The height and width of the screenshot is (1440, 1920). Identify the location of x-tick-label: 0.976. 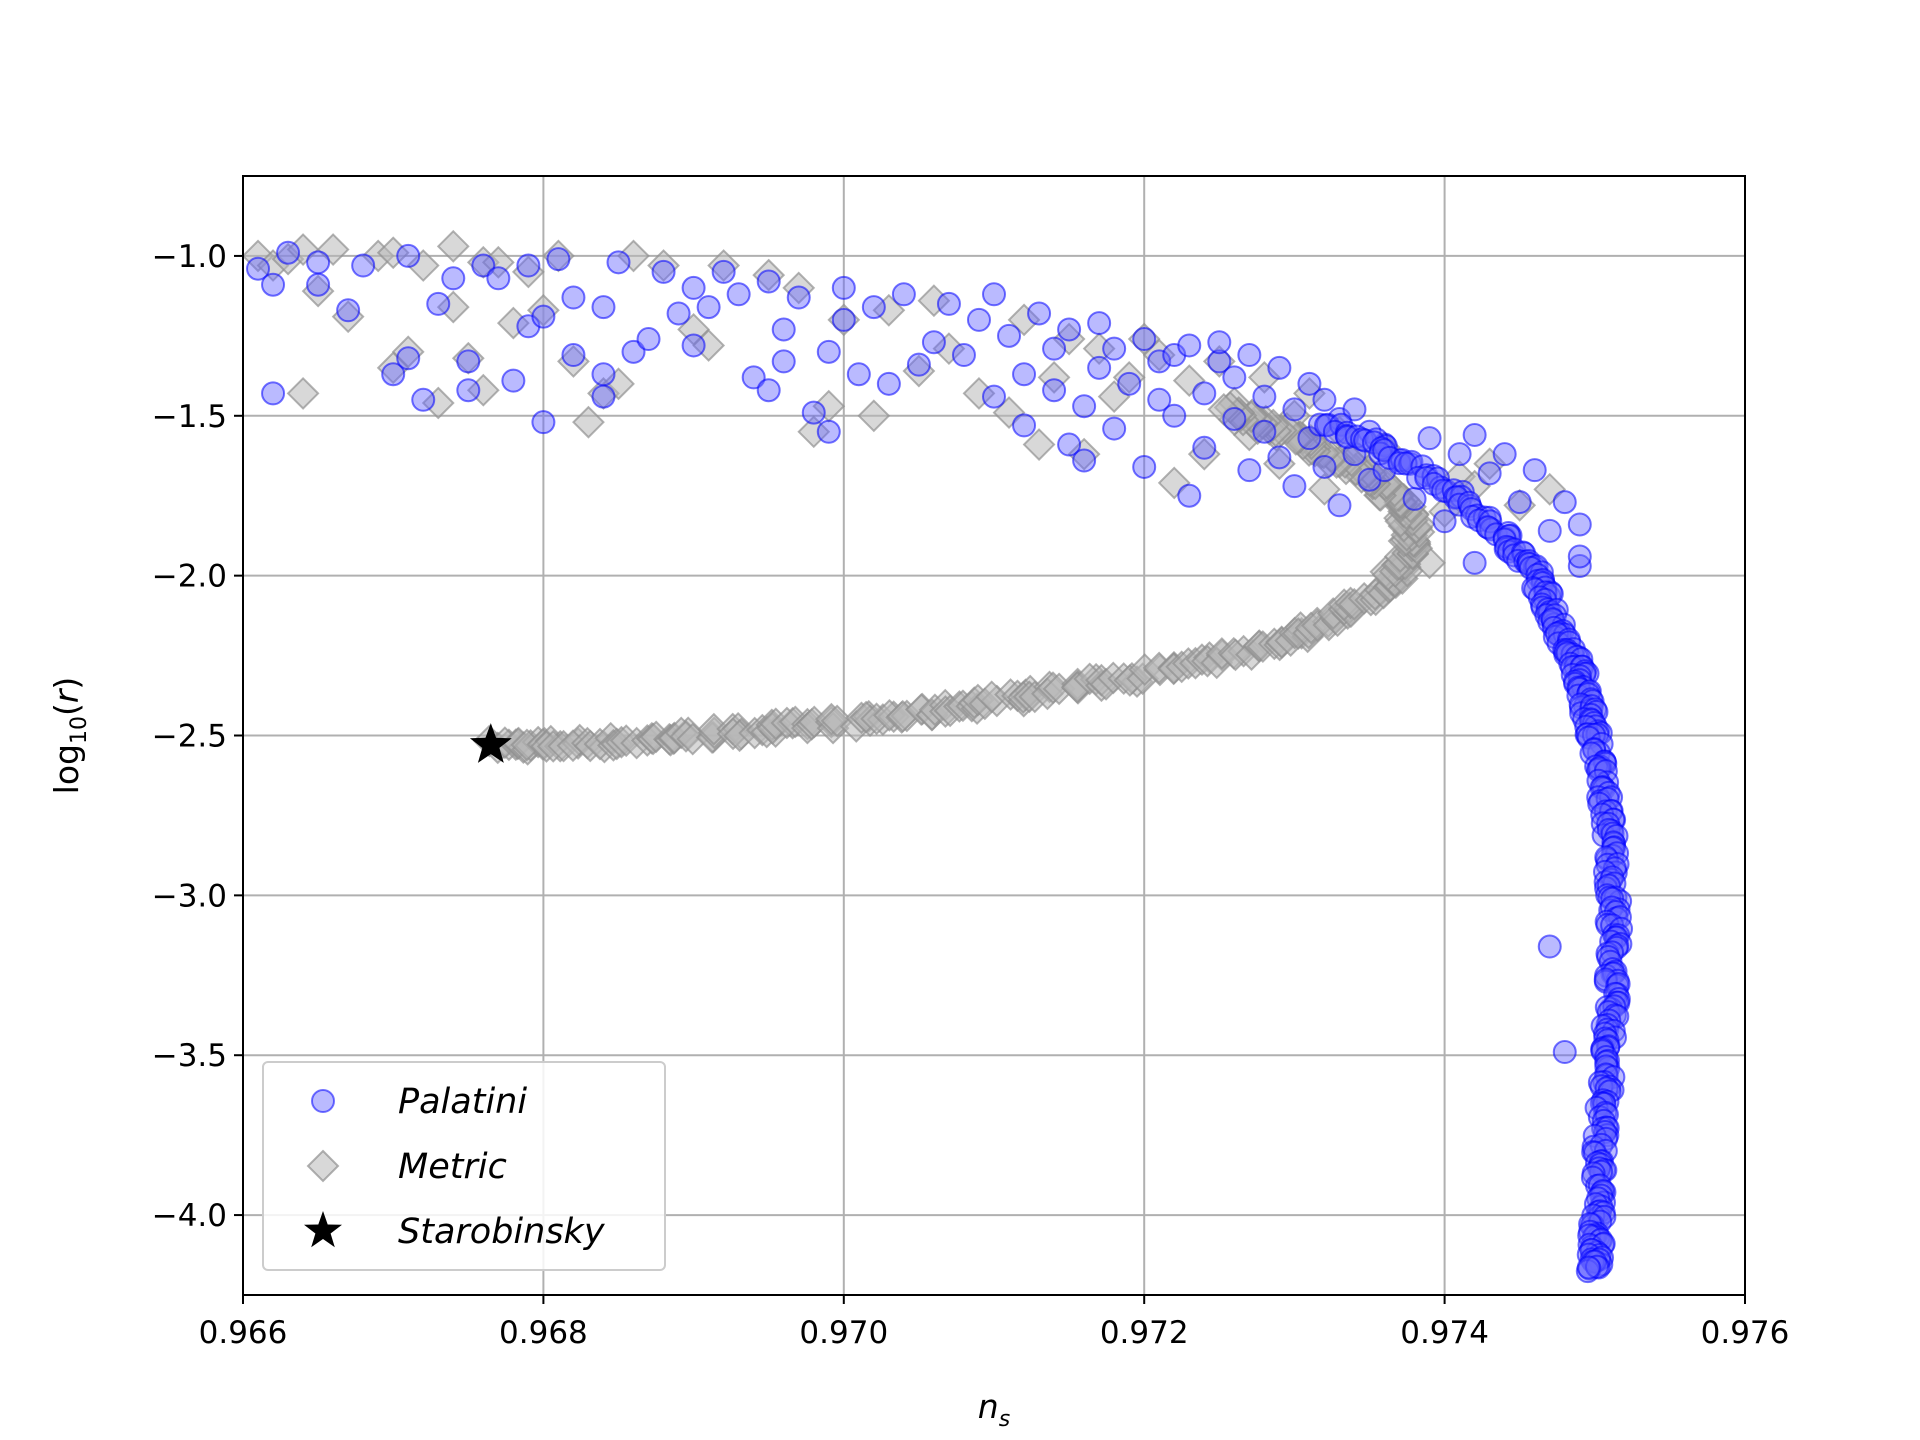
(1745, 1333).